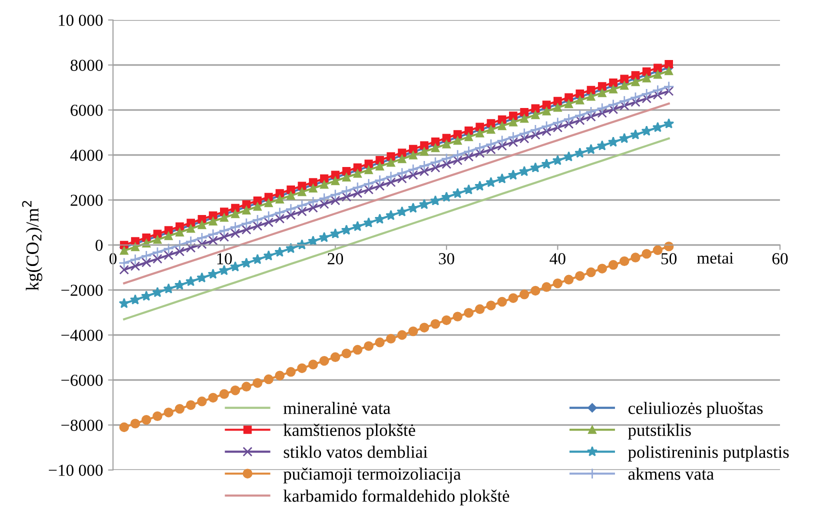 This screenshot has height=521, width=821. What do you see at coordinates (349, 432) in the screenshot?
I see `legend-label: kamštienos plokštė` at bounding box center [349, 432].